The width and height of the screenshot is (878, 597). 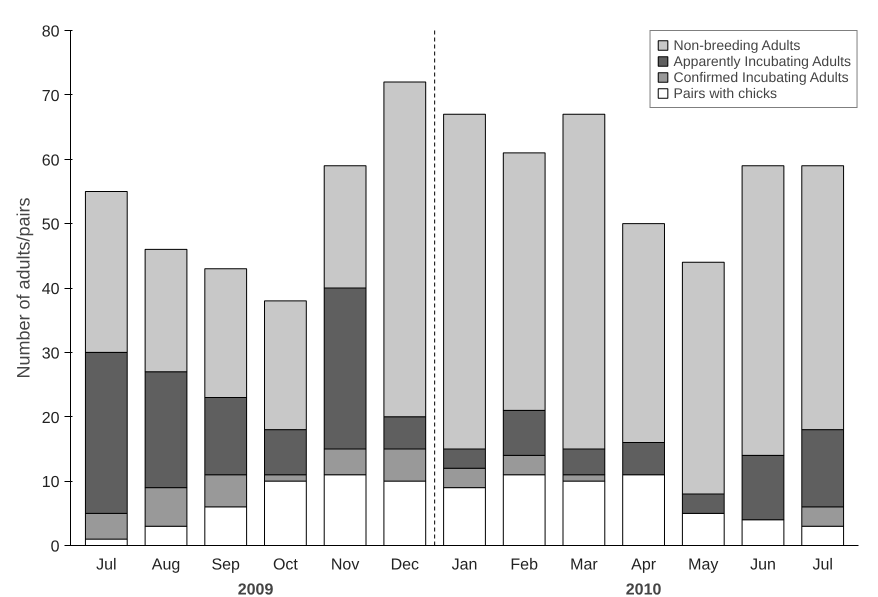 I want to click on y-axis-title: Number of adults/pairs, so click(x=24, y=288).